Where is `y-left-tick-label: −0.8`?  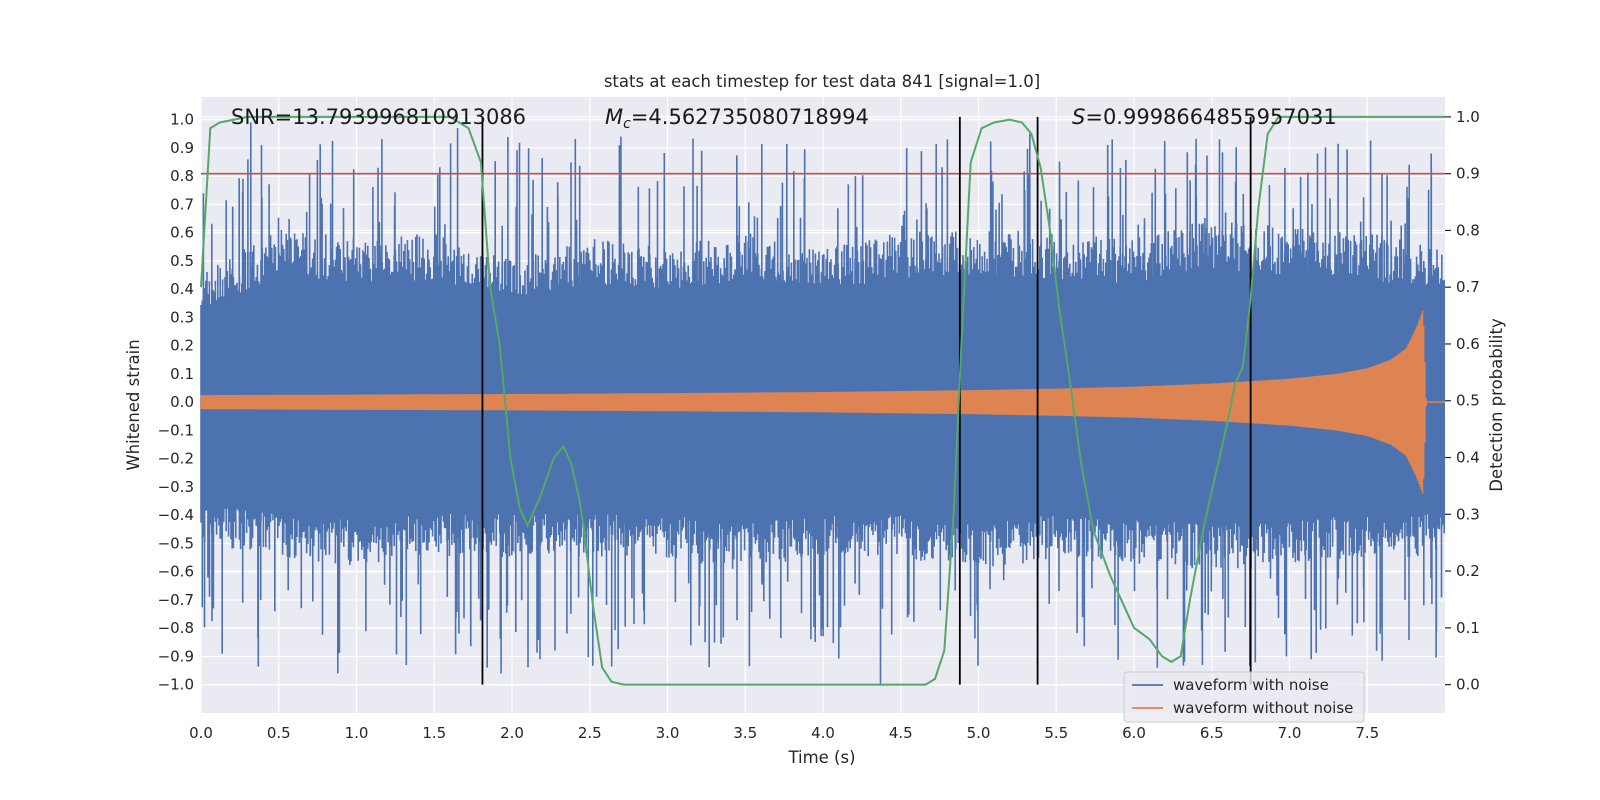
y-left-tick-label: −0.8 is located at coordinates (176, 628).